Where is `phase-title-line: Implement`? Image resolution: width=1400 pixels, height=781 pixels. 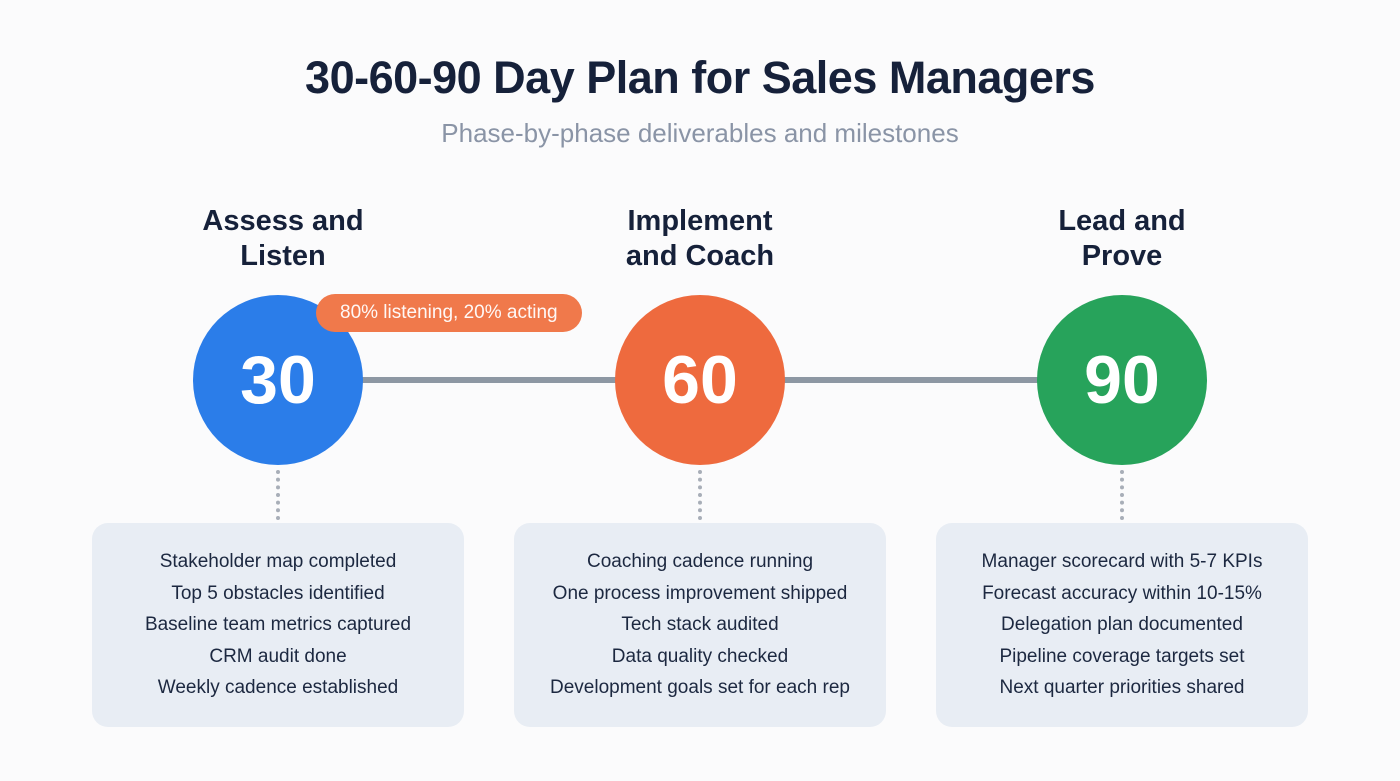
phase-title-line: Implement is located at coordinates (700, 221).